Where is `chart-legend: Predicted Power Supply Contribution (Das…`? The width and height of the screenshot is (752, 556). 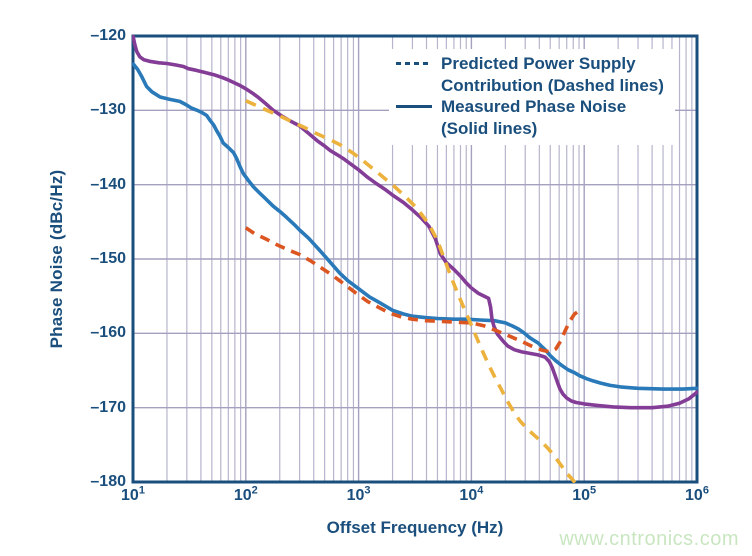 chart-legend: Predicted Power Supply Contribution (Das… is located at coordinates (532, 97).